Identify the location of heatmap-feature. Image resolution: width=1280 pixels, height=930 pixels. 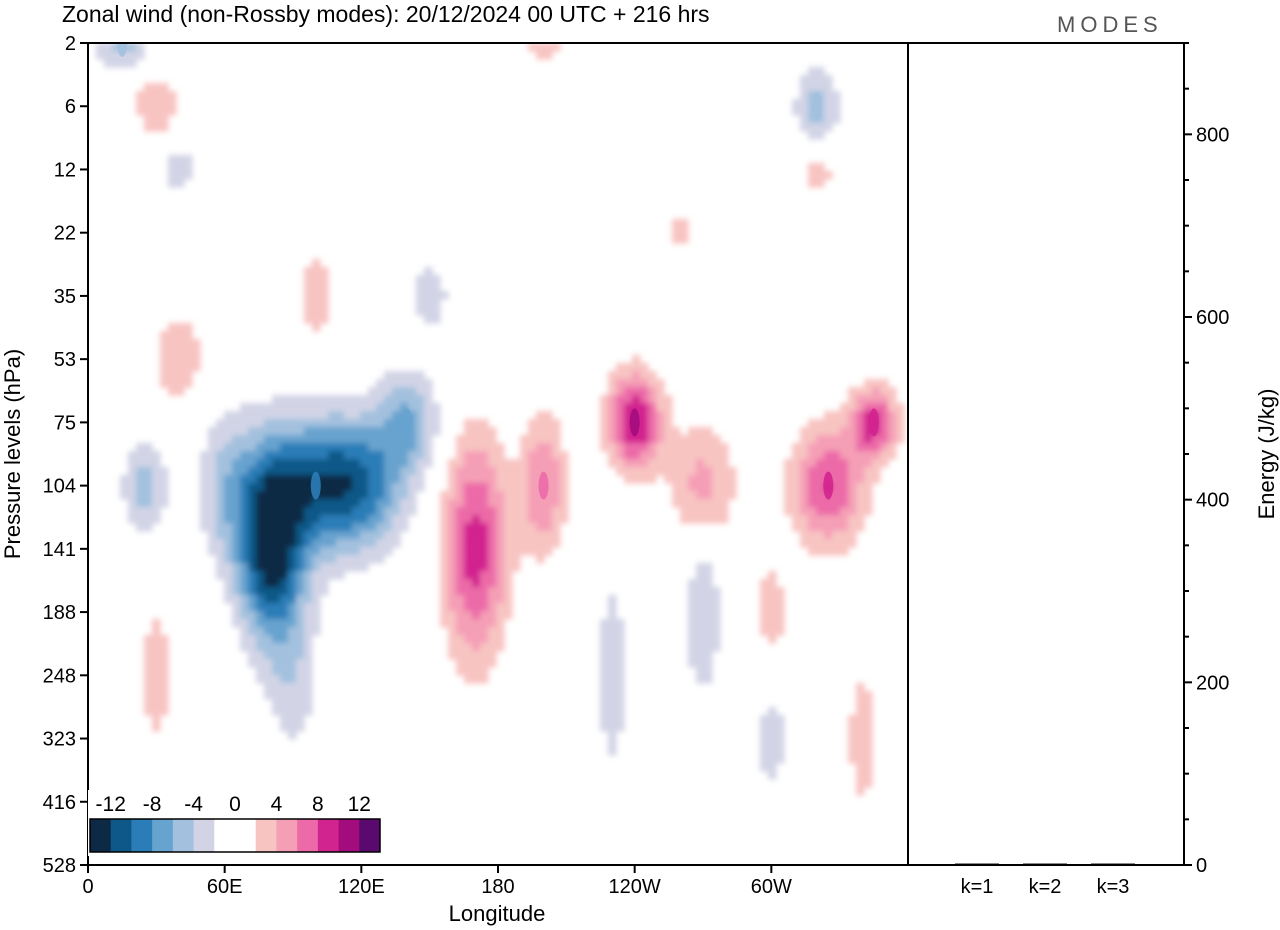
(270, 548).